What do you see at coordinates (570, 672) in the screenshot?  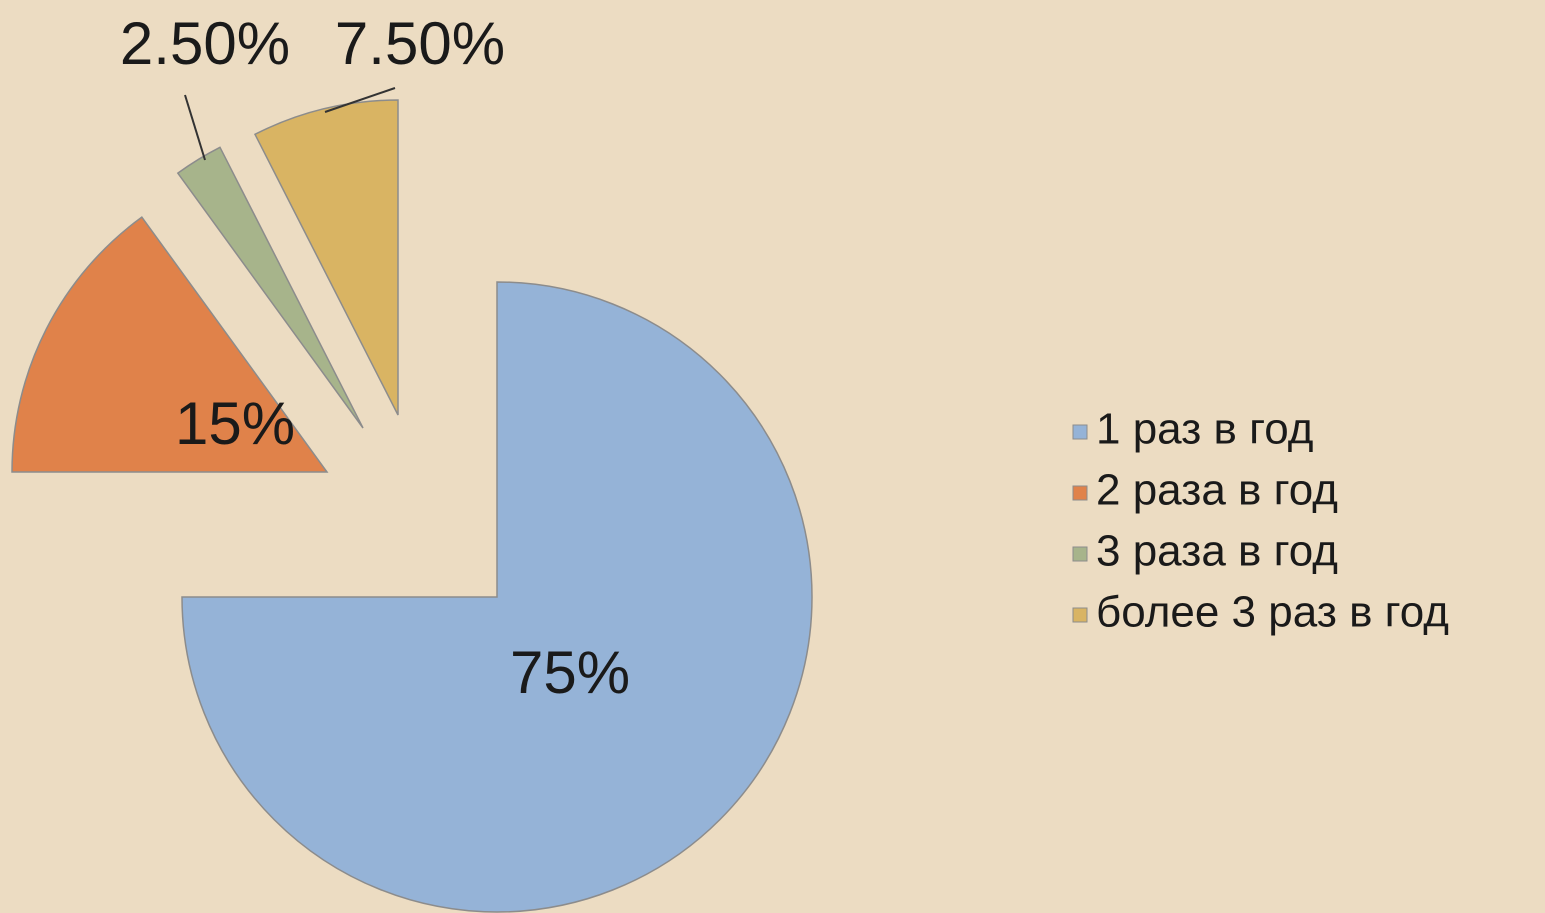 I see `data-label: 75%` at bounding box center [570, 672].